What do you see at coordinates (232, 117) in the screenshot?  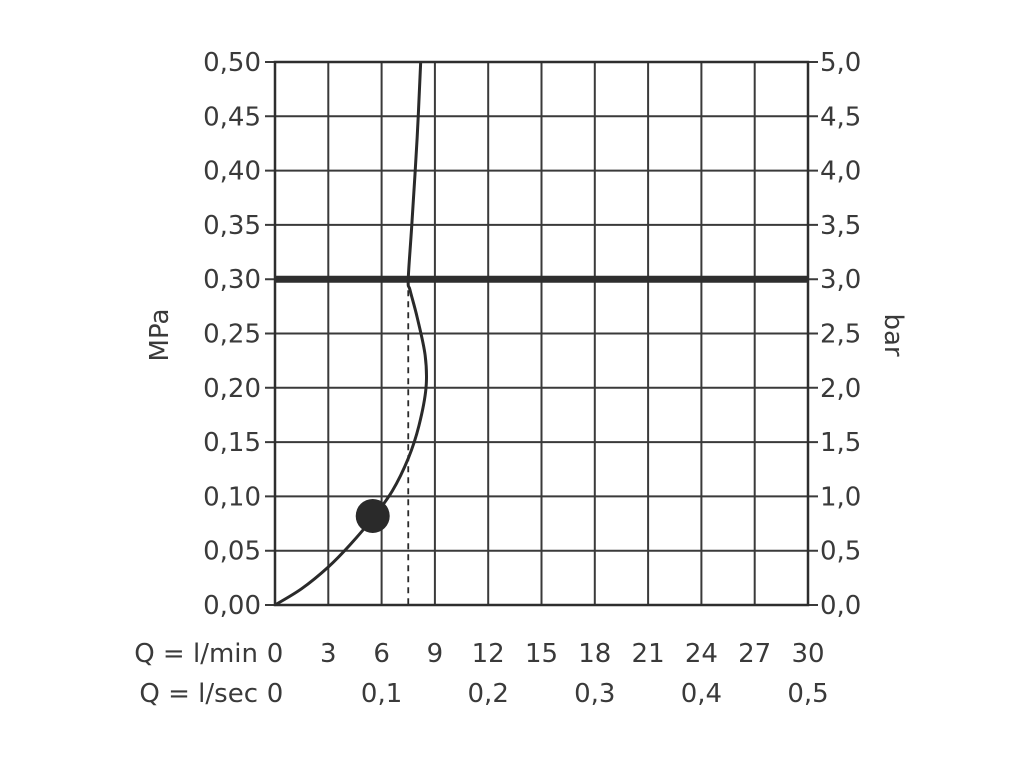 I see `left-tick-label: 0,45` at bounding box center [232, 117].